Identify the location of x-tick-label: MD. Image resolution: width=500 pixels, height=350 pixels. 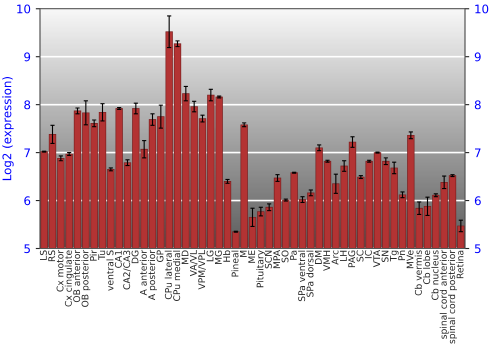
(185, 257).